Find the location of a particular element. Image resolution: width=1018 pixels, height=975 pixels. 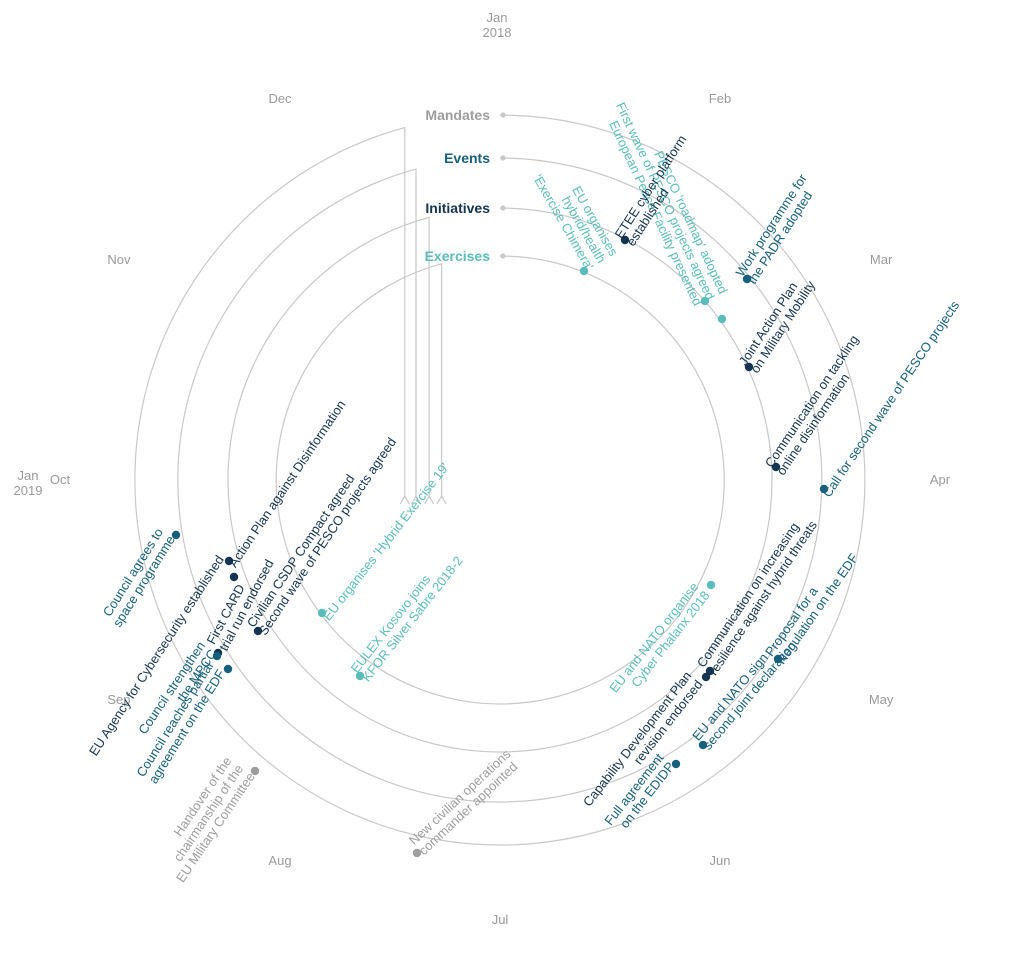

month-label-mar: Mar is located at coordinates (881, 259).